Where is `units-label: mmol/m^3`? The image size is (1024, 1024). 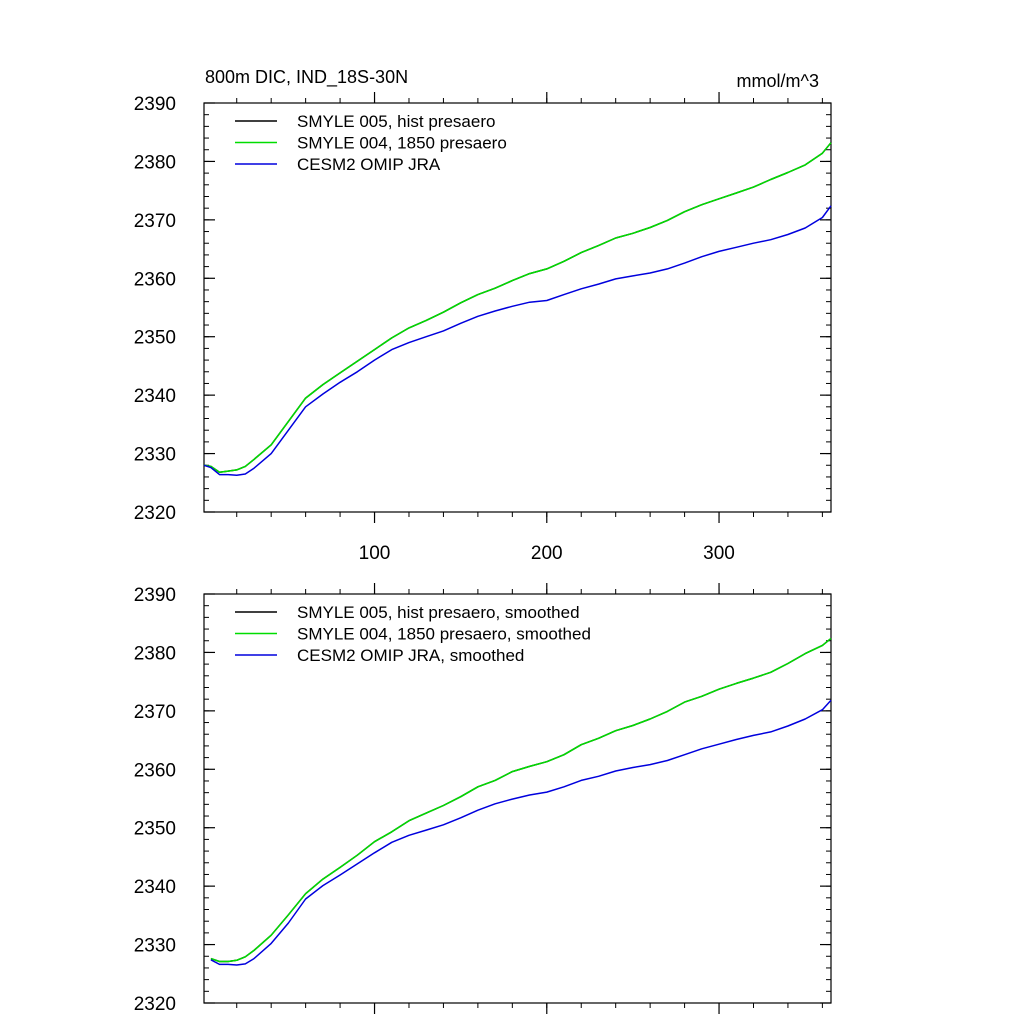 units-label: mmol/m^3 is located at coordinates (778, 81).